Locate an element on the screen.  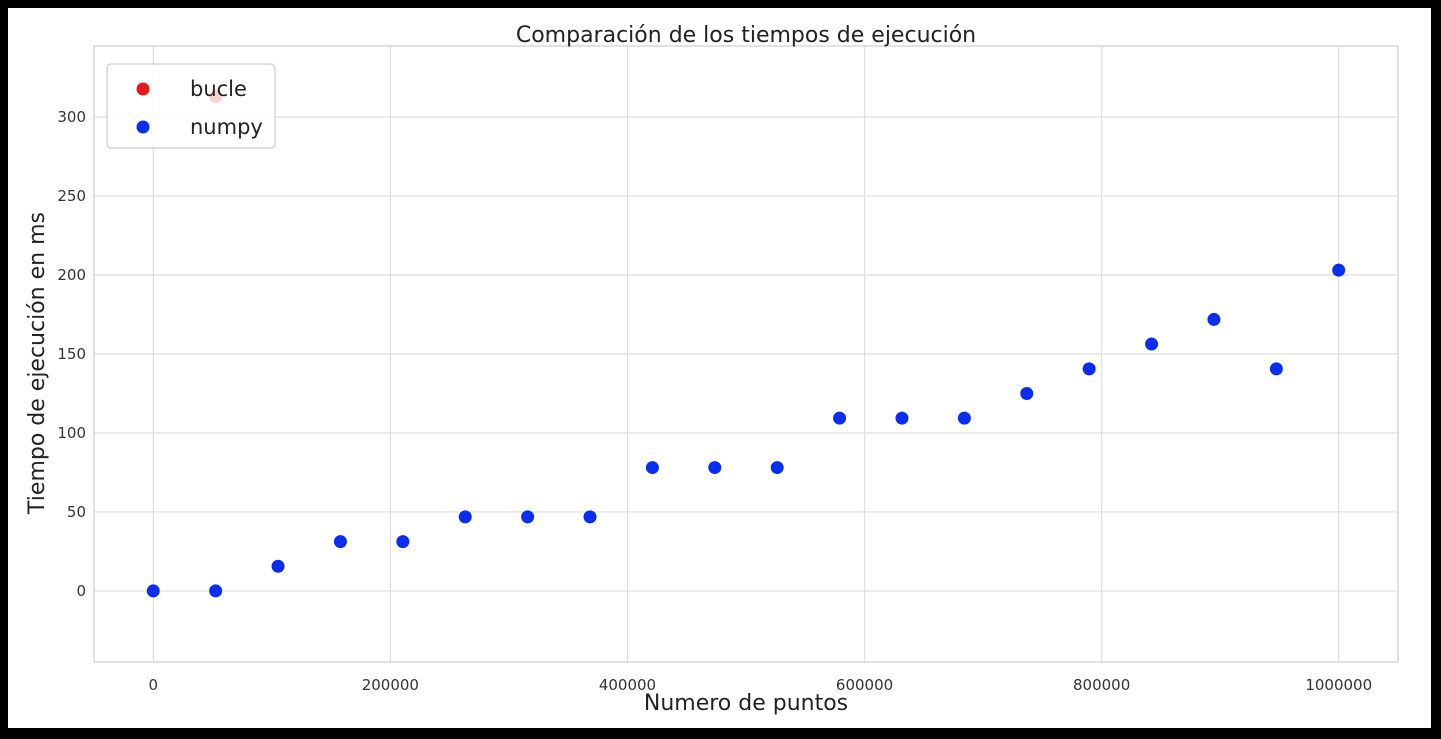
x-tick-label: 200000 is located at coordinates (390, 685).